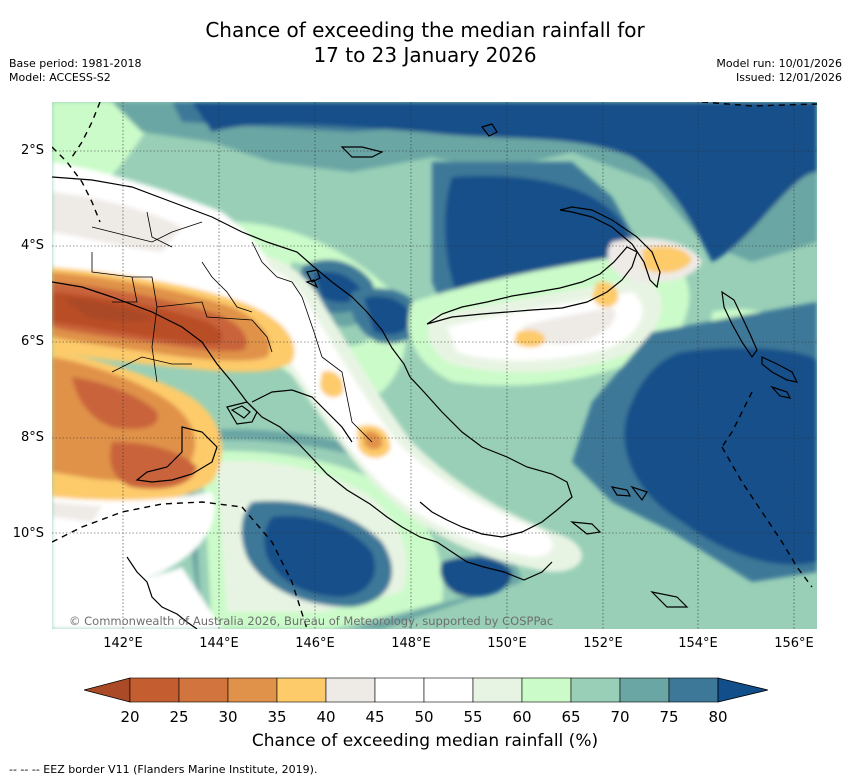 Image resolution: width=850 pixels, height=781 pixels. Describe the element at coordinates (425, 741) in the screenshot. I see `colorbar-title: Chance of exceeding median rainfall (%)` at that location.